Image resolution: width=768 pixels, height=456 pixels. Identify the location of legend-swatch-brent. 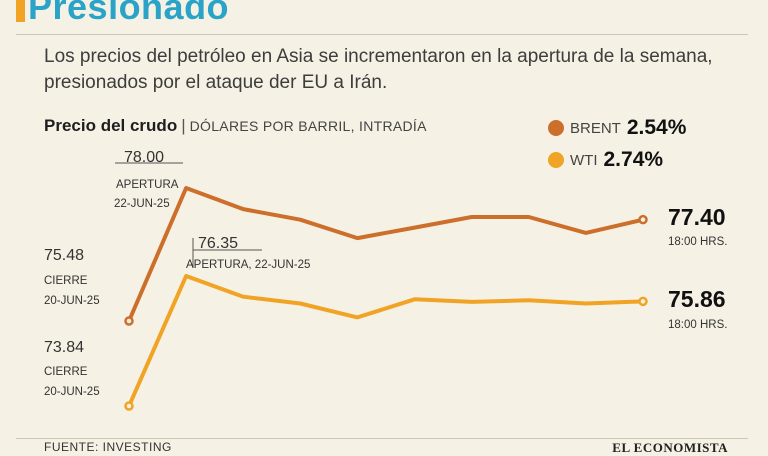
(556, 128).